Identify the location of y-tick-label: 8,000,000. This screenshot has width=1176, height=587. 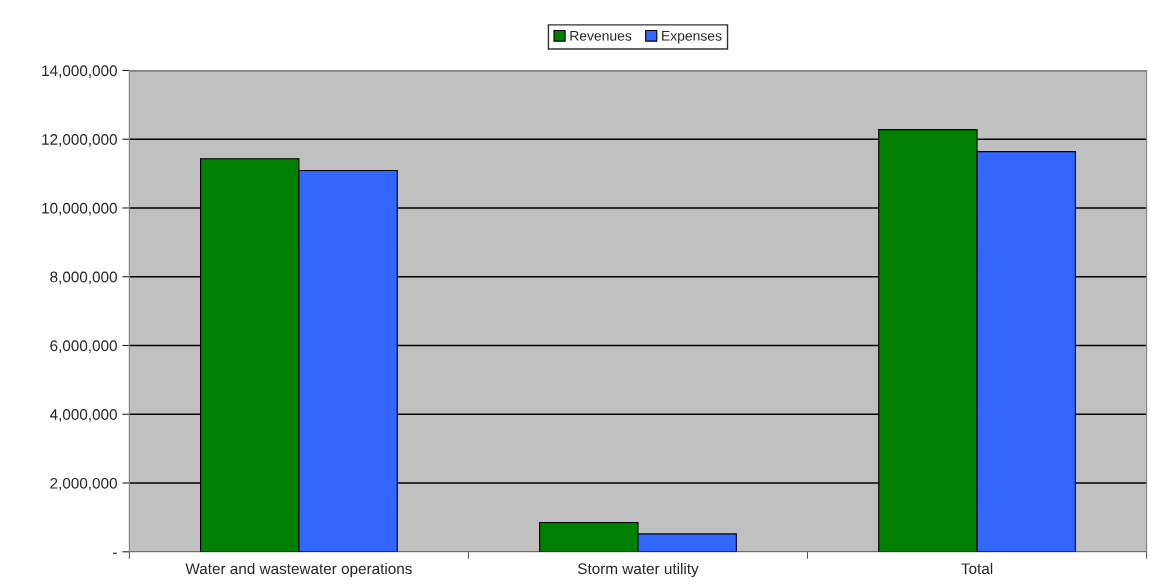
(83, 278).